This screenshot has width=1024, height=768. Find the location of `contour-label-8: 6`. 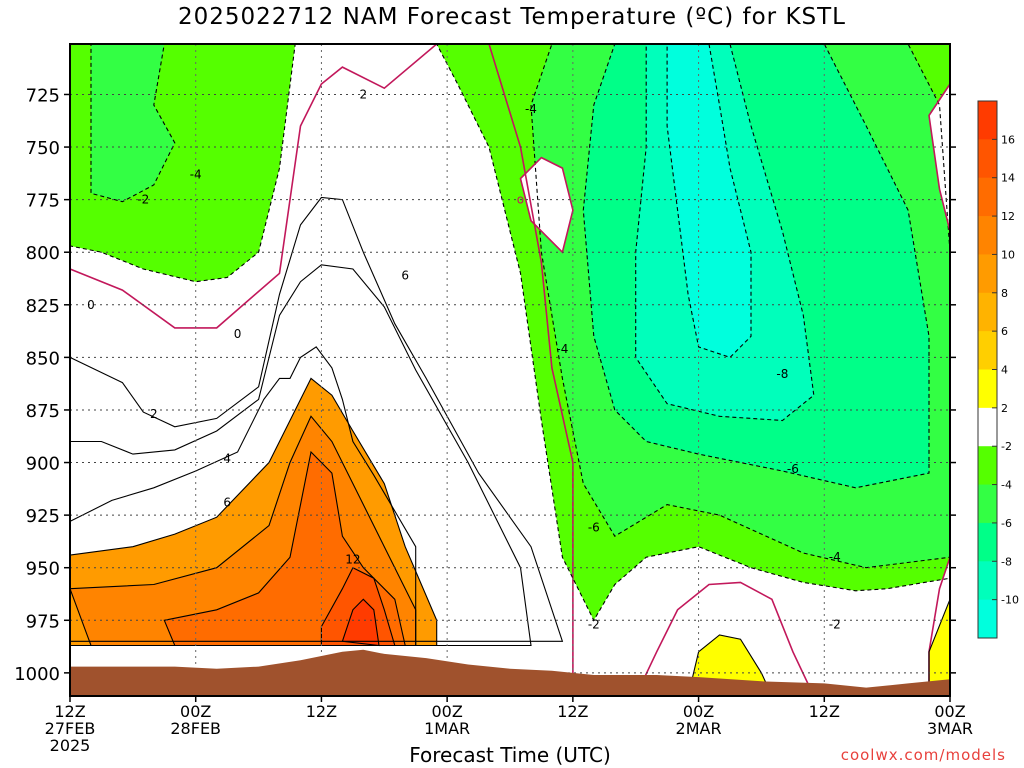

contour-label-8: 6 is located at coordinates (405, 275).